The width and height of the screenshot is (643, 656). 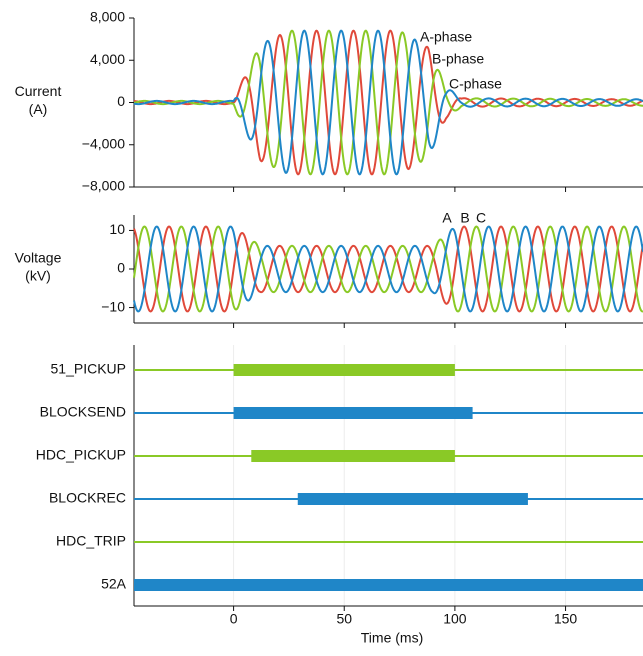 I want to click on voltage-legend-c: C, so click(x=481, y=218).